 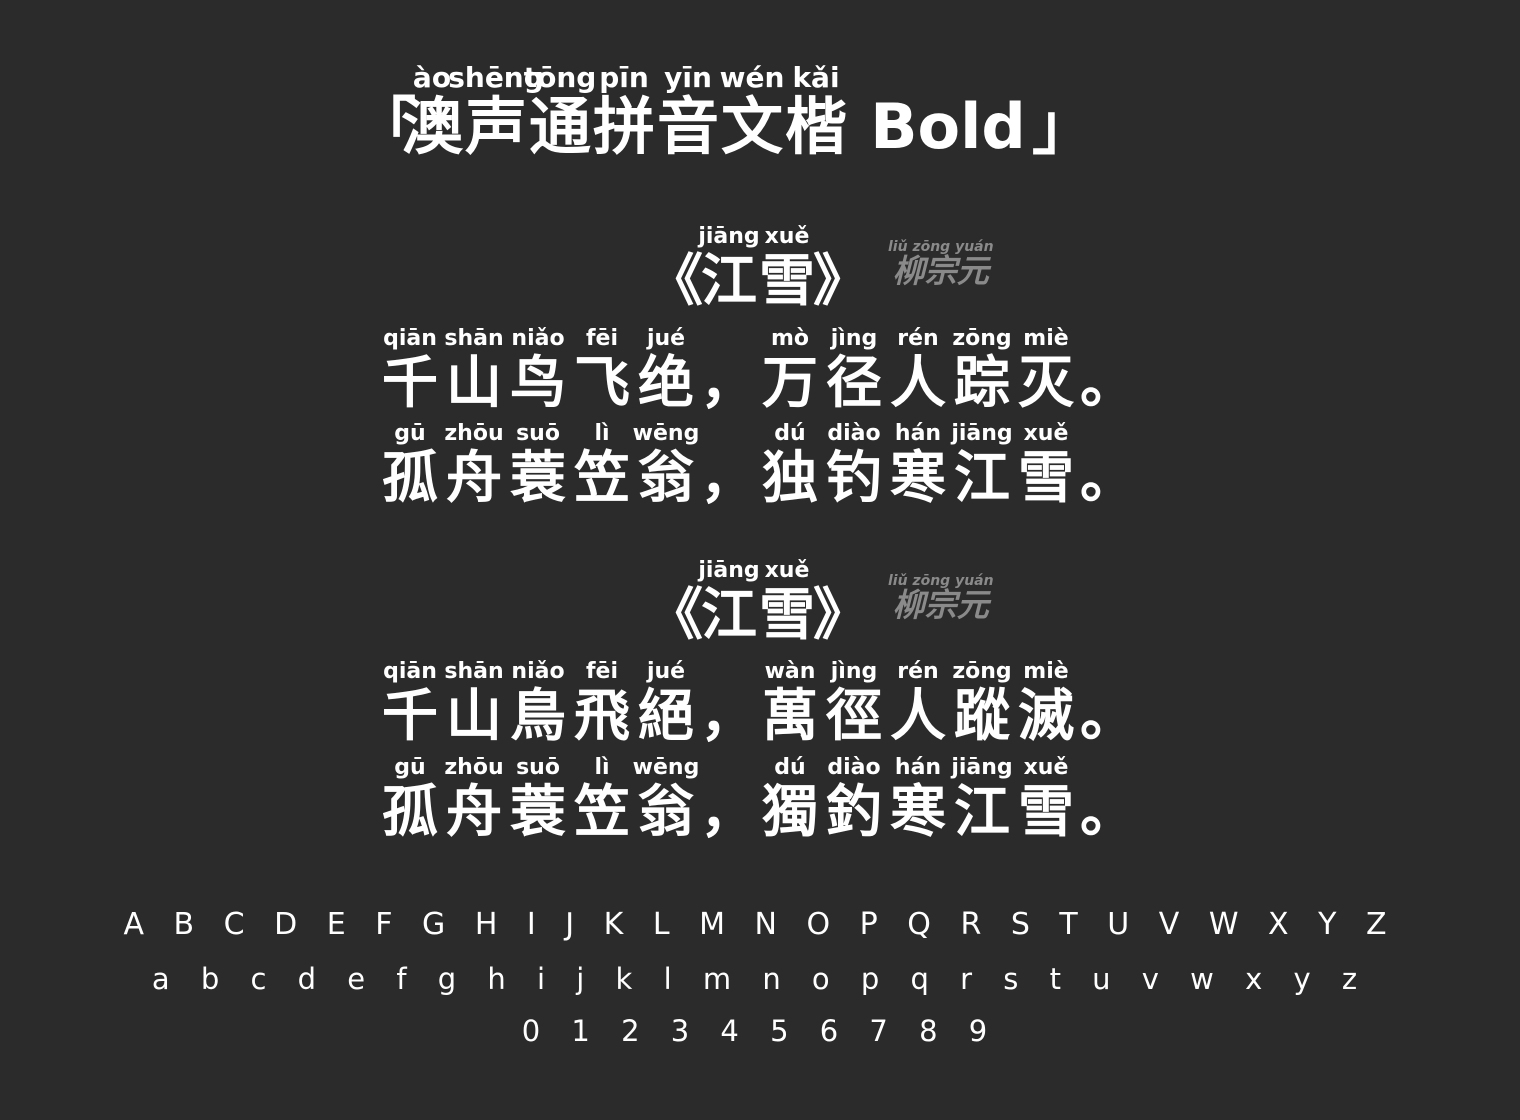 I want to click on title-char: yīn 音, so click(x=687, y=112).